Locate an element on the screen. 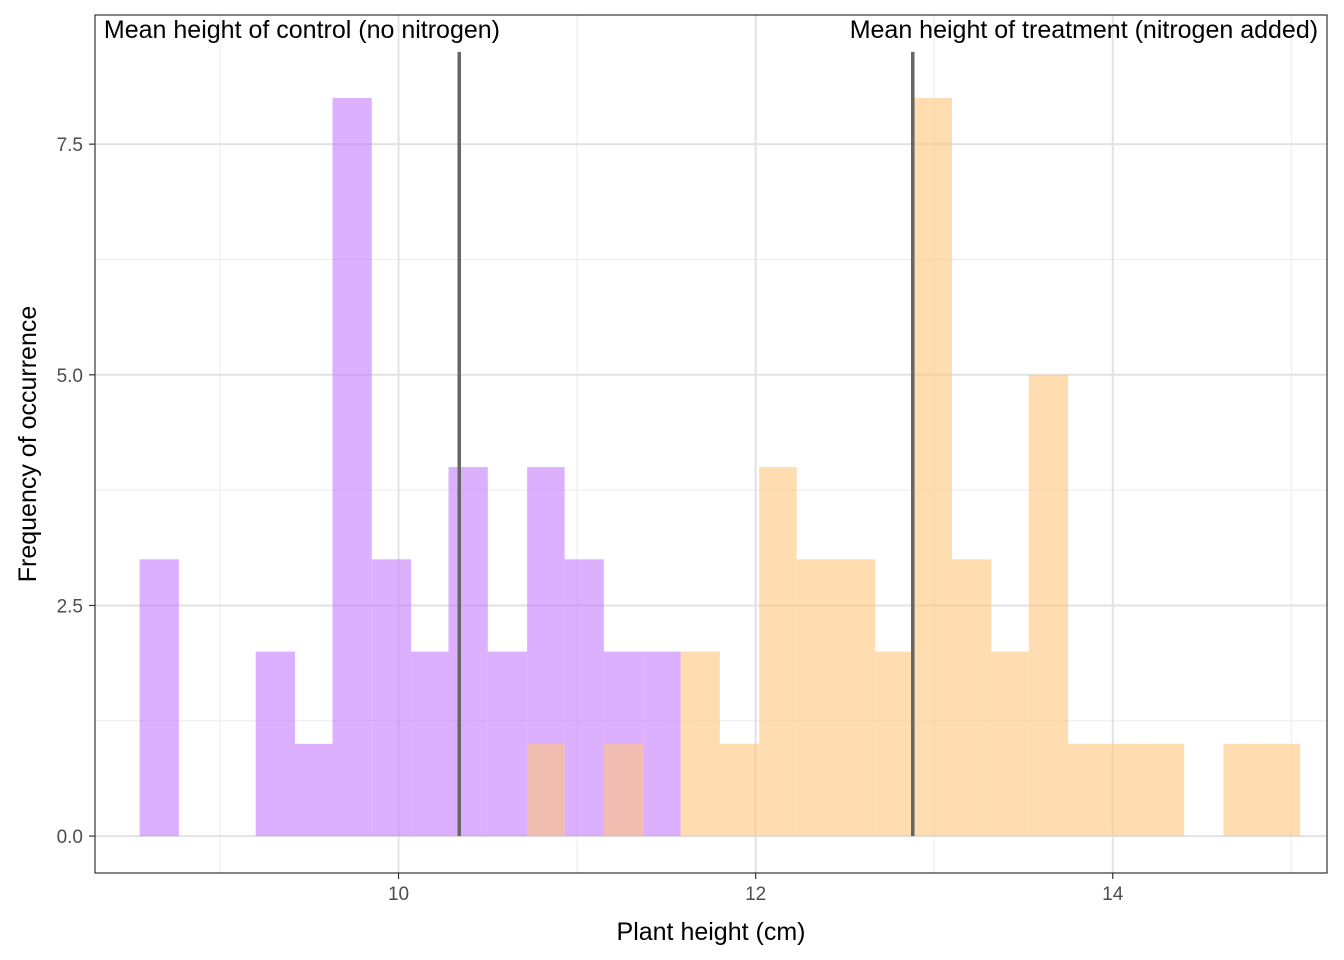 The width and height of the screenshot is (1344, 960). y-tick-label: 2.5 is located at coordinates (70, 606).